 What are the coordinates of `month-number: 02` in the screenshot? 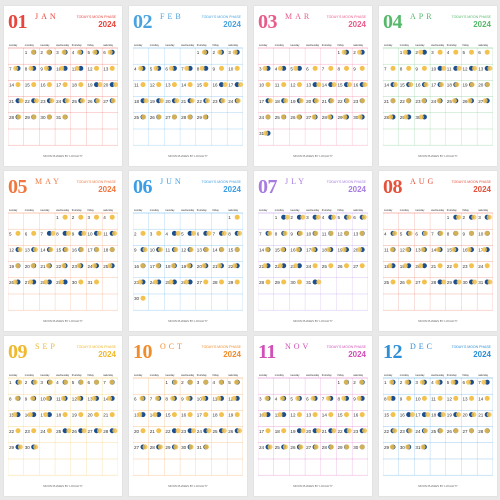 It's located at (143, 22).